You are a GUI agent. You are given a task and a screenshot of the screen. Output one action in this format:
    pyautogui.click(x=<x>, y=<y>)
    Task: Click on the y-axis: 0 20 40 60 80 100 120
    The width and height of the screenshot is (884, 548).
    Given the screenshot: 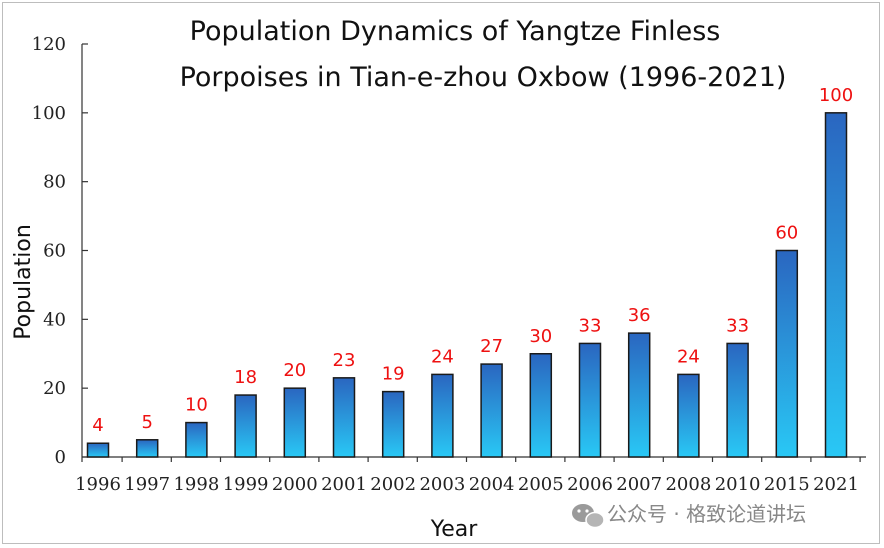 What is the action you would take?
    pyautogui.click(x=60, y=251)
    